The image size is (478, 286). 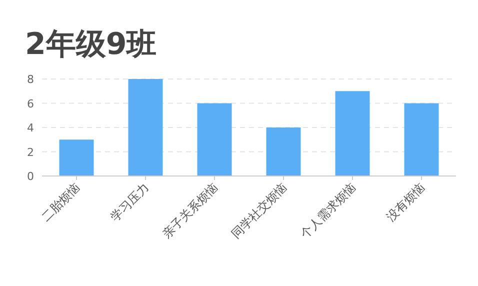 I want to click on y-tick-label: 4, so click(x=30, y=128).